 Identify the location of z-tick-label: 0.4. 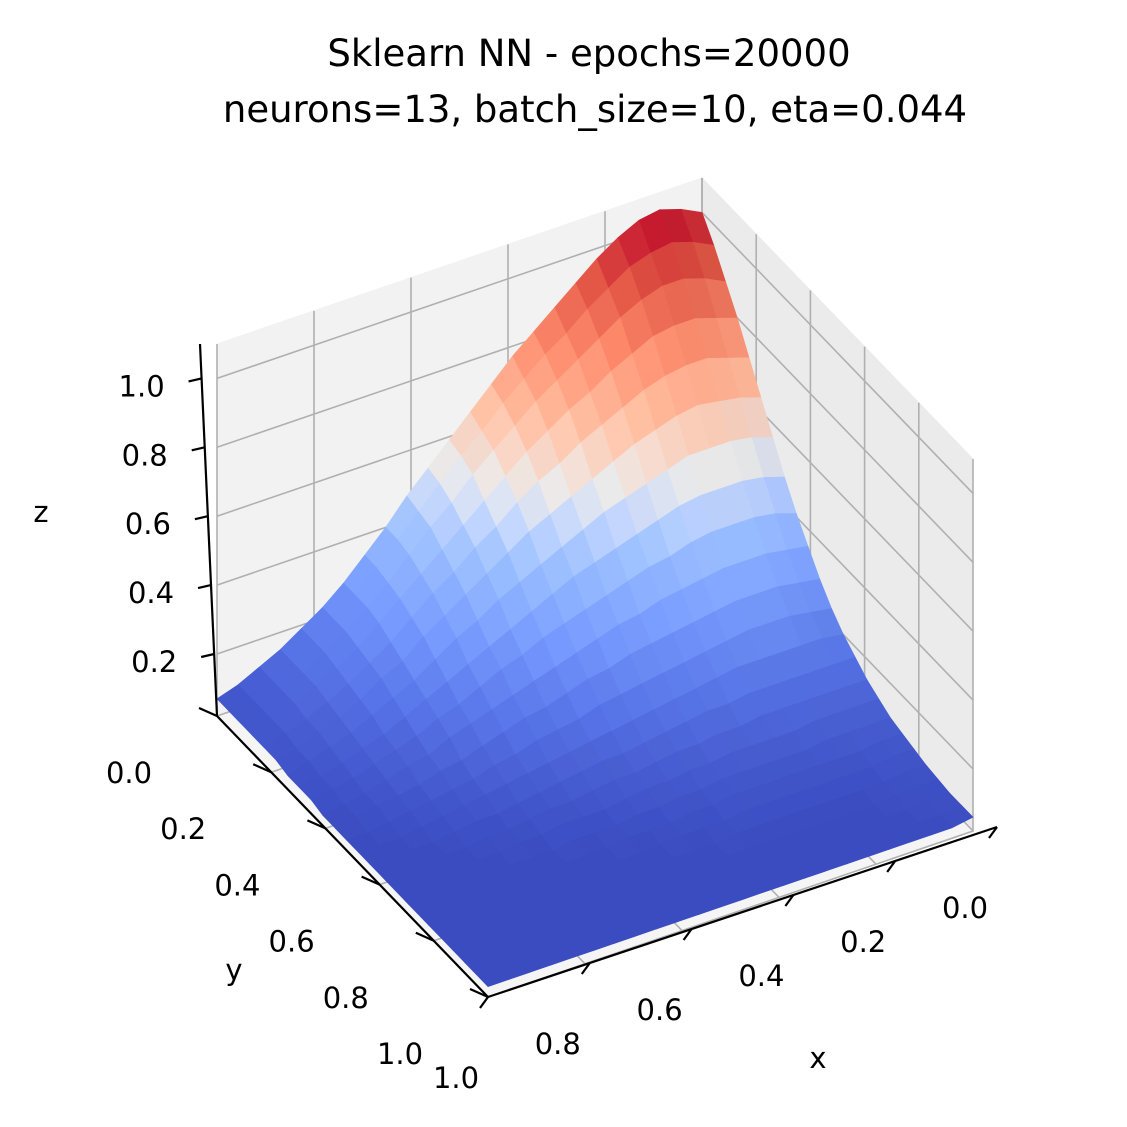
(151, 593).